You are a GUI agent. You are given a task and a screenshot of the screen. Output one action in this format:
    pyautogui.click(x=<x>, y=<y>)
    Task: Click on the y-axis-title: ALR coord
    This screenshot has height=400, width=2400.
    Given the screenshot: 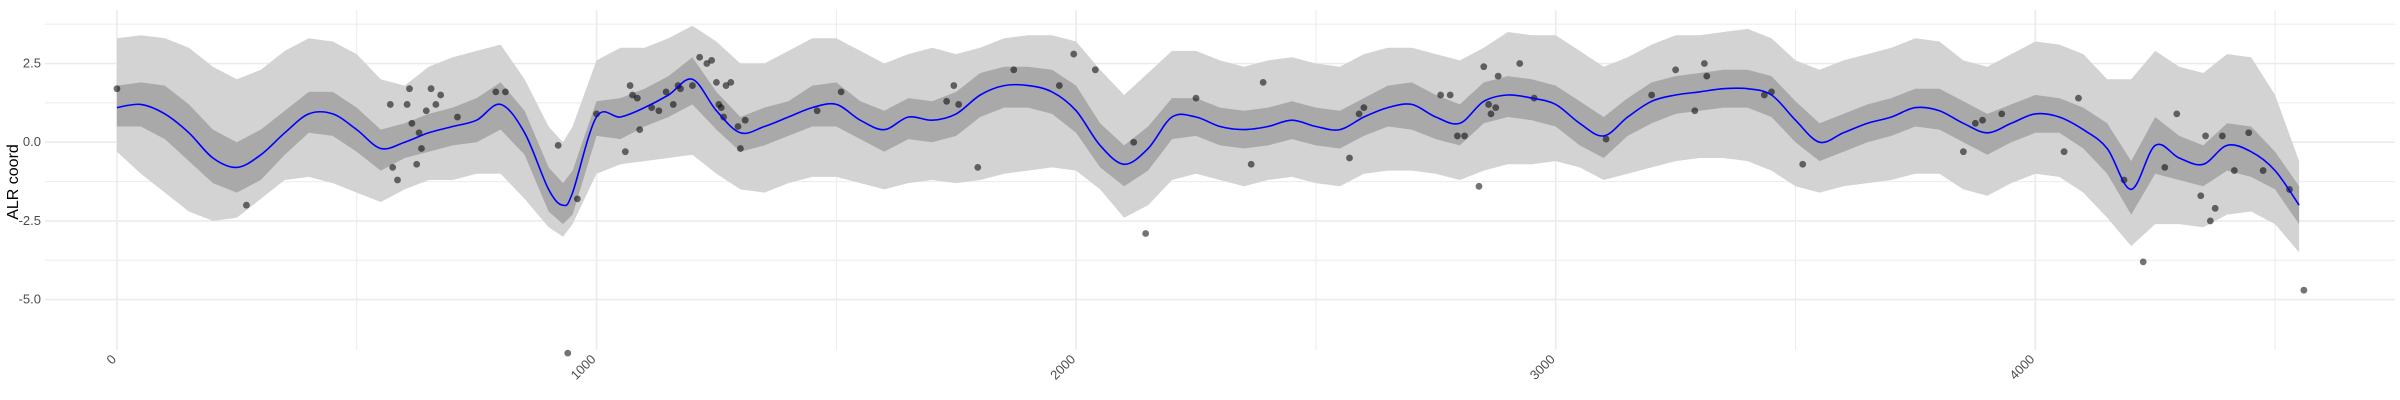 What is the action you would take?
    pyautogui.click(x=13, y=182)
    